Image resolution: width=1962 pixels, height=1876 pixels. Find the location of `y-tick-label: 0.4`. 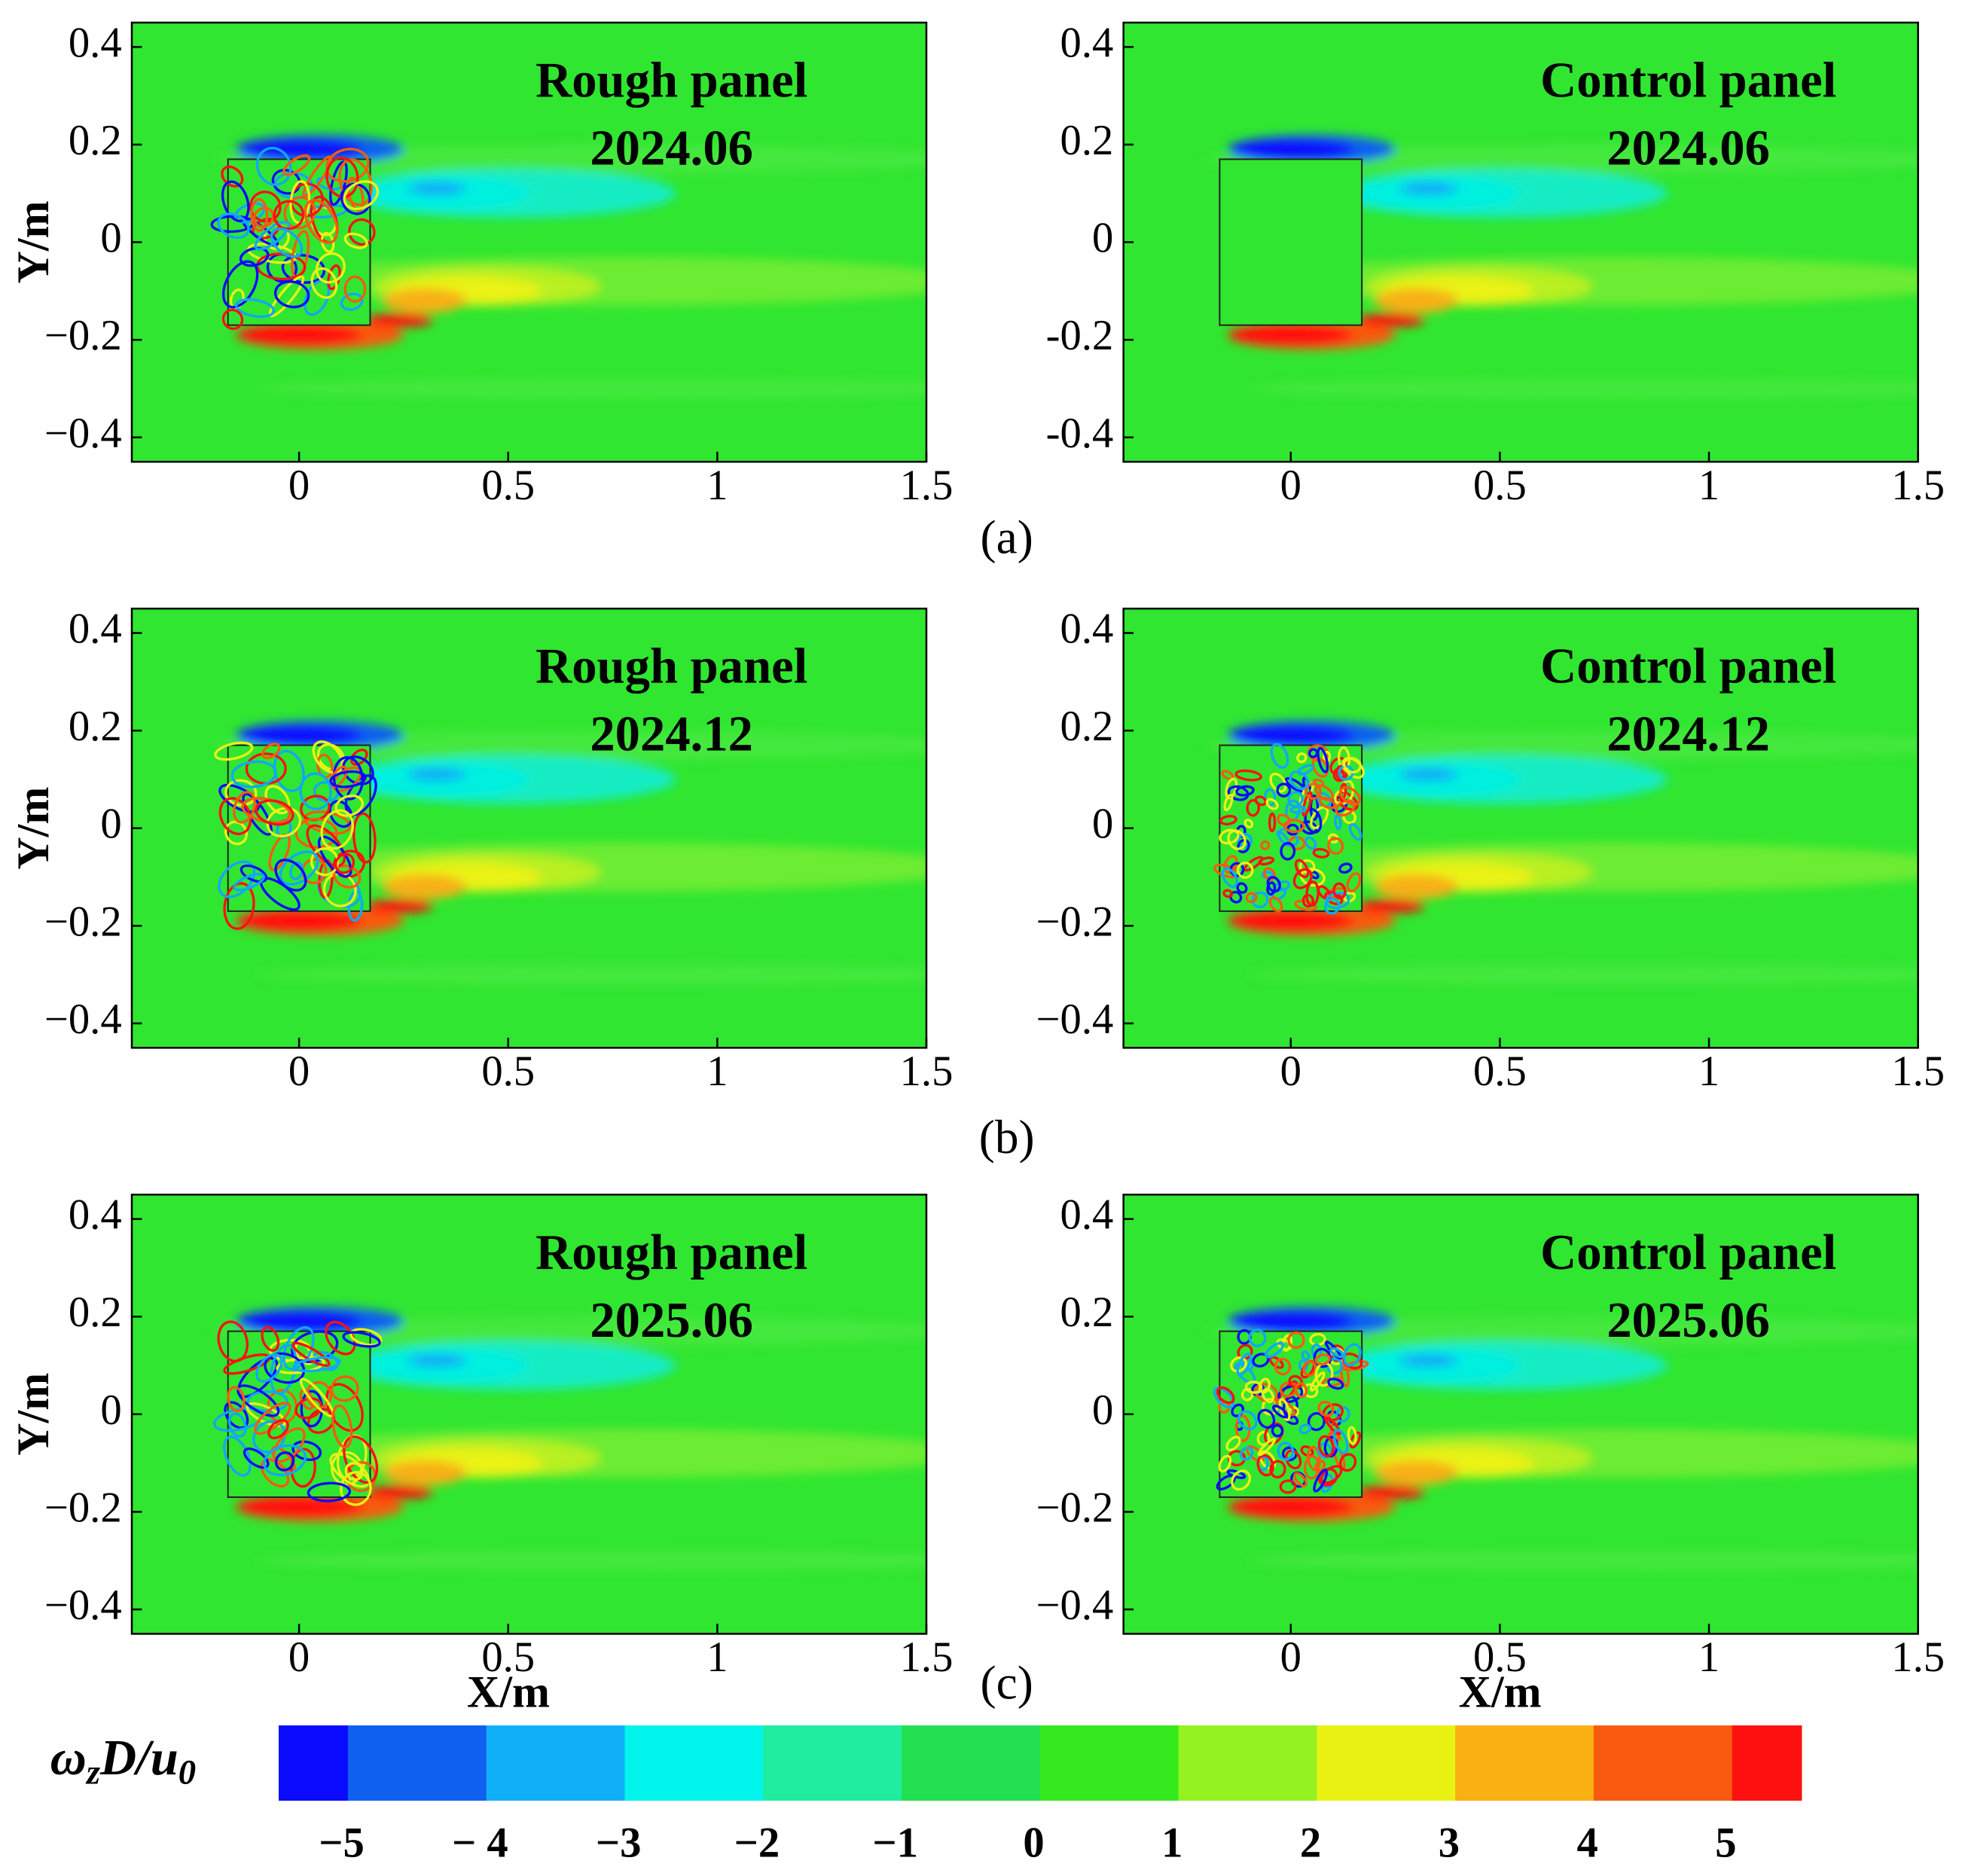

y-tick-label: 0.4 is located at coordinates (1087, 43).